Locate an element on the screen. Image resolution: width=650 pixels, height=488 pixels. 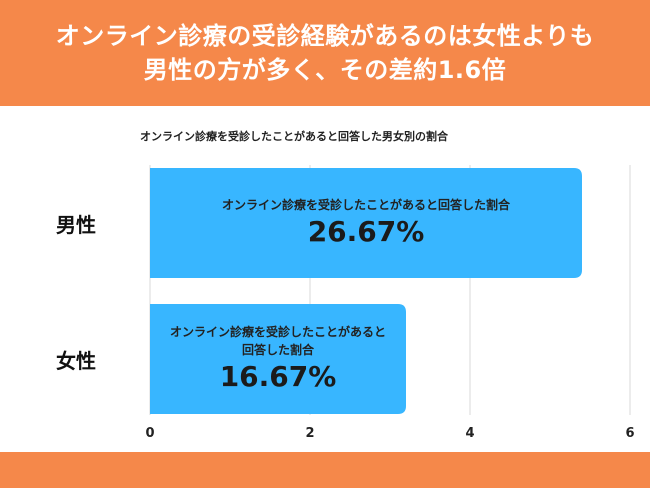
x-tick-label: 6 is located at coordinates (629, 433).